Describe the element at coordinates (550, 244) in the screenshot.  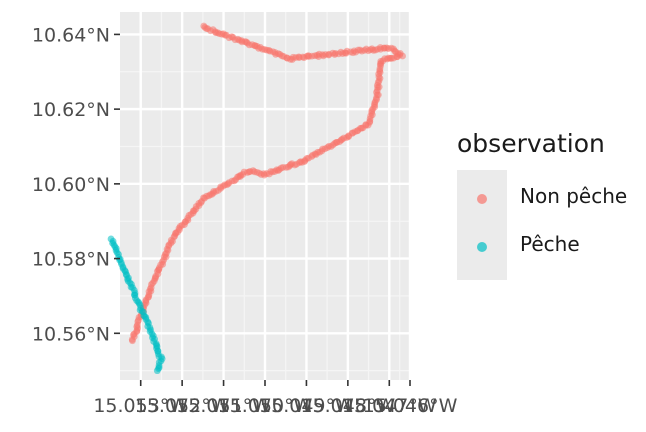
I see `legend-label-peche: Pêche` at that location.